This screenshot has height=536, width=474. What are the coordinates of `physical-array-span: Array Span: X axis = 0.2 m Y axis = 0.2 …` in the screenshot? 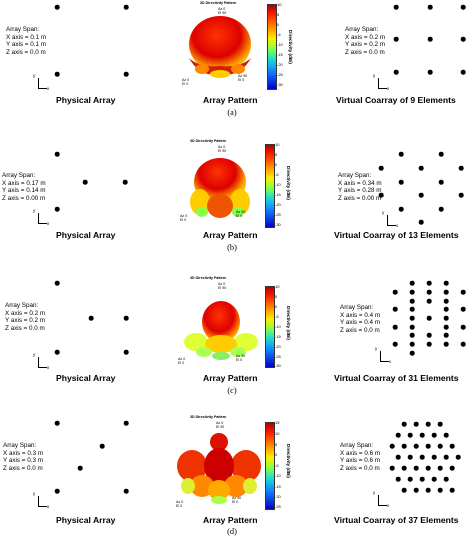 It's located at (25, 317).